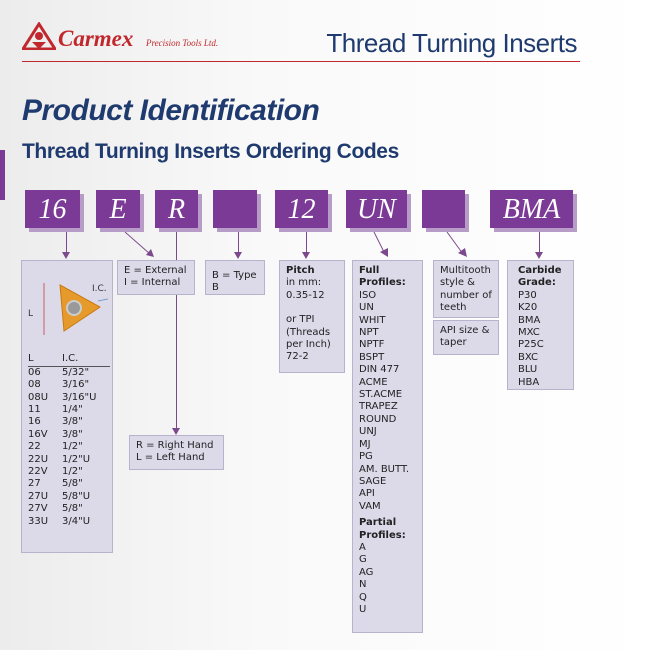 The image size is (650, 650). Describe the element at coordinates (363, 585) in the screenshot. I see `partial-profile-item: N` at that location.